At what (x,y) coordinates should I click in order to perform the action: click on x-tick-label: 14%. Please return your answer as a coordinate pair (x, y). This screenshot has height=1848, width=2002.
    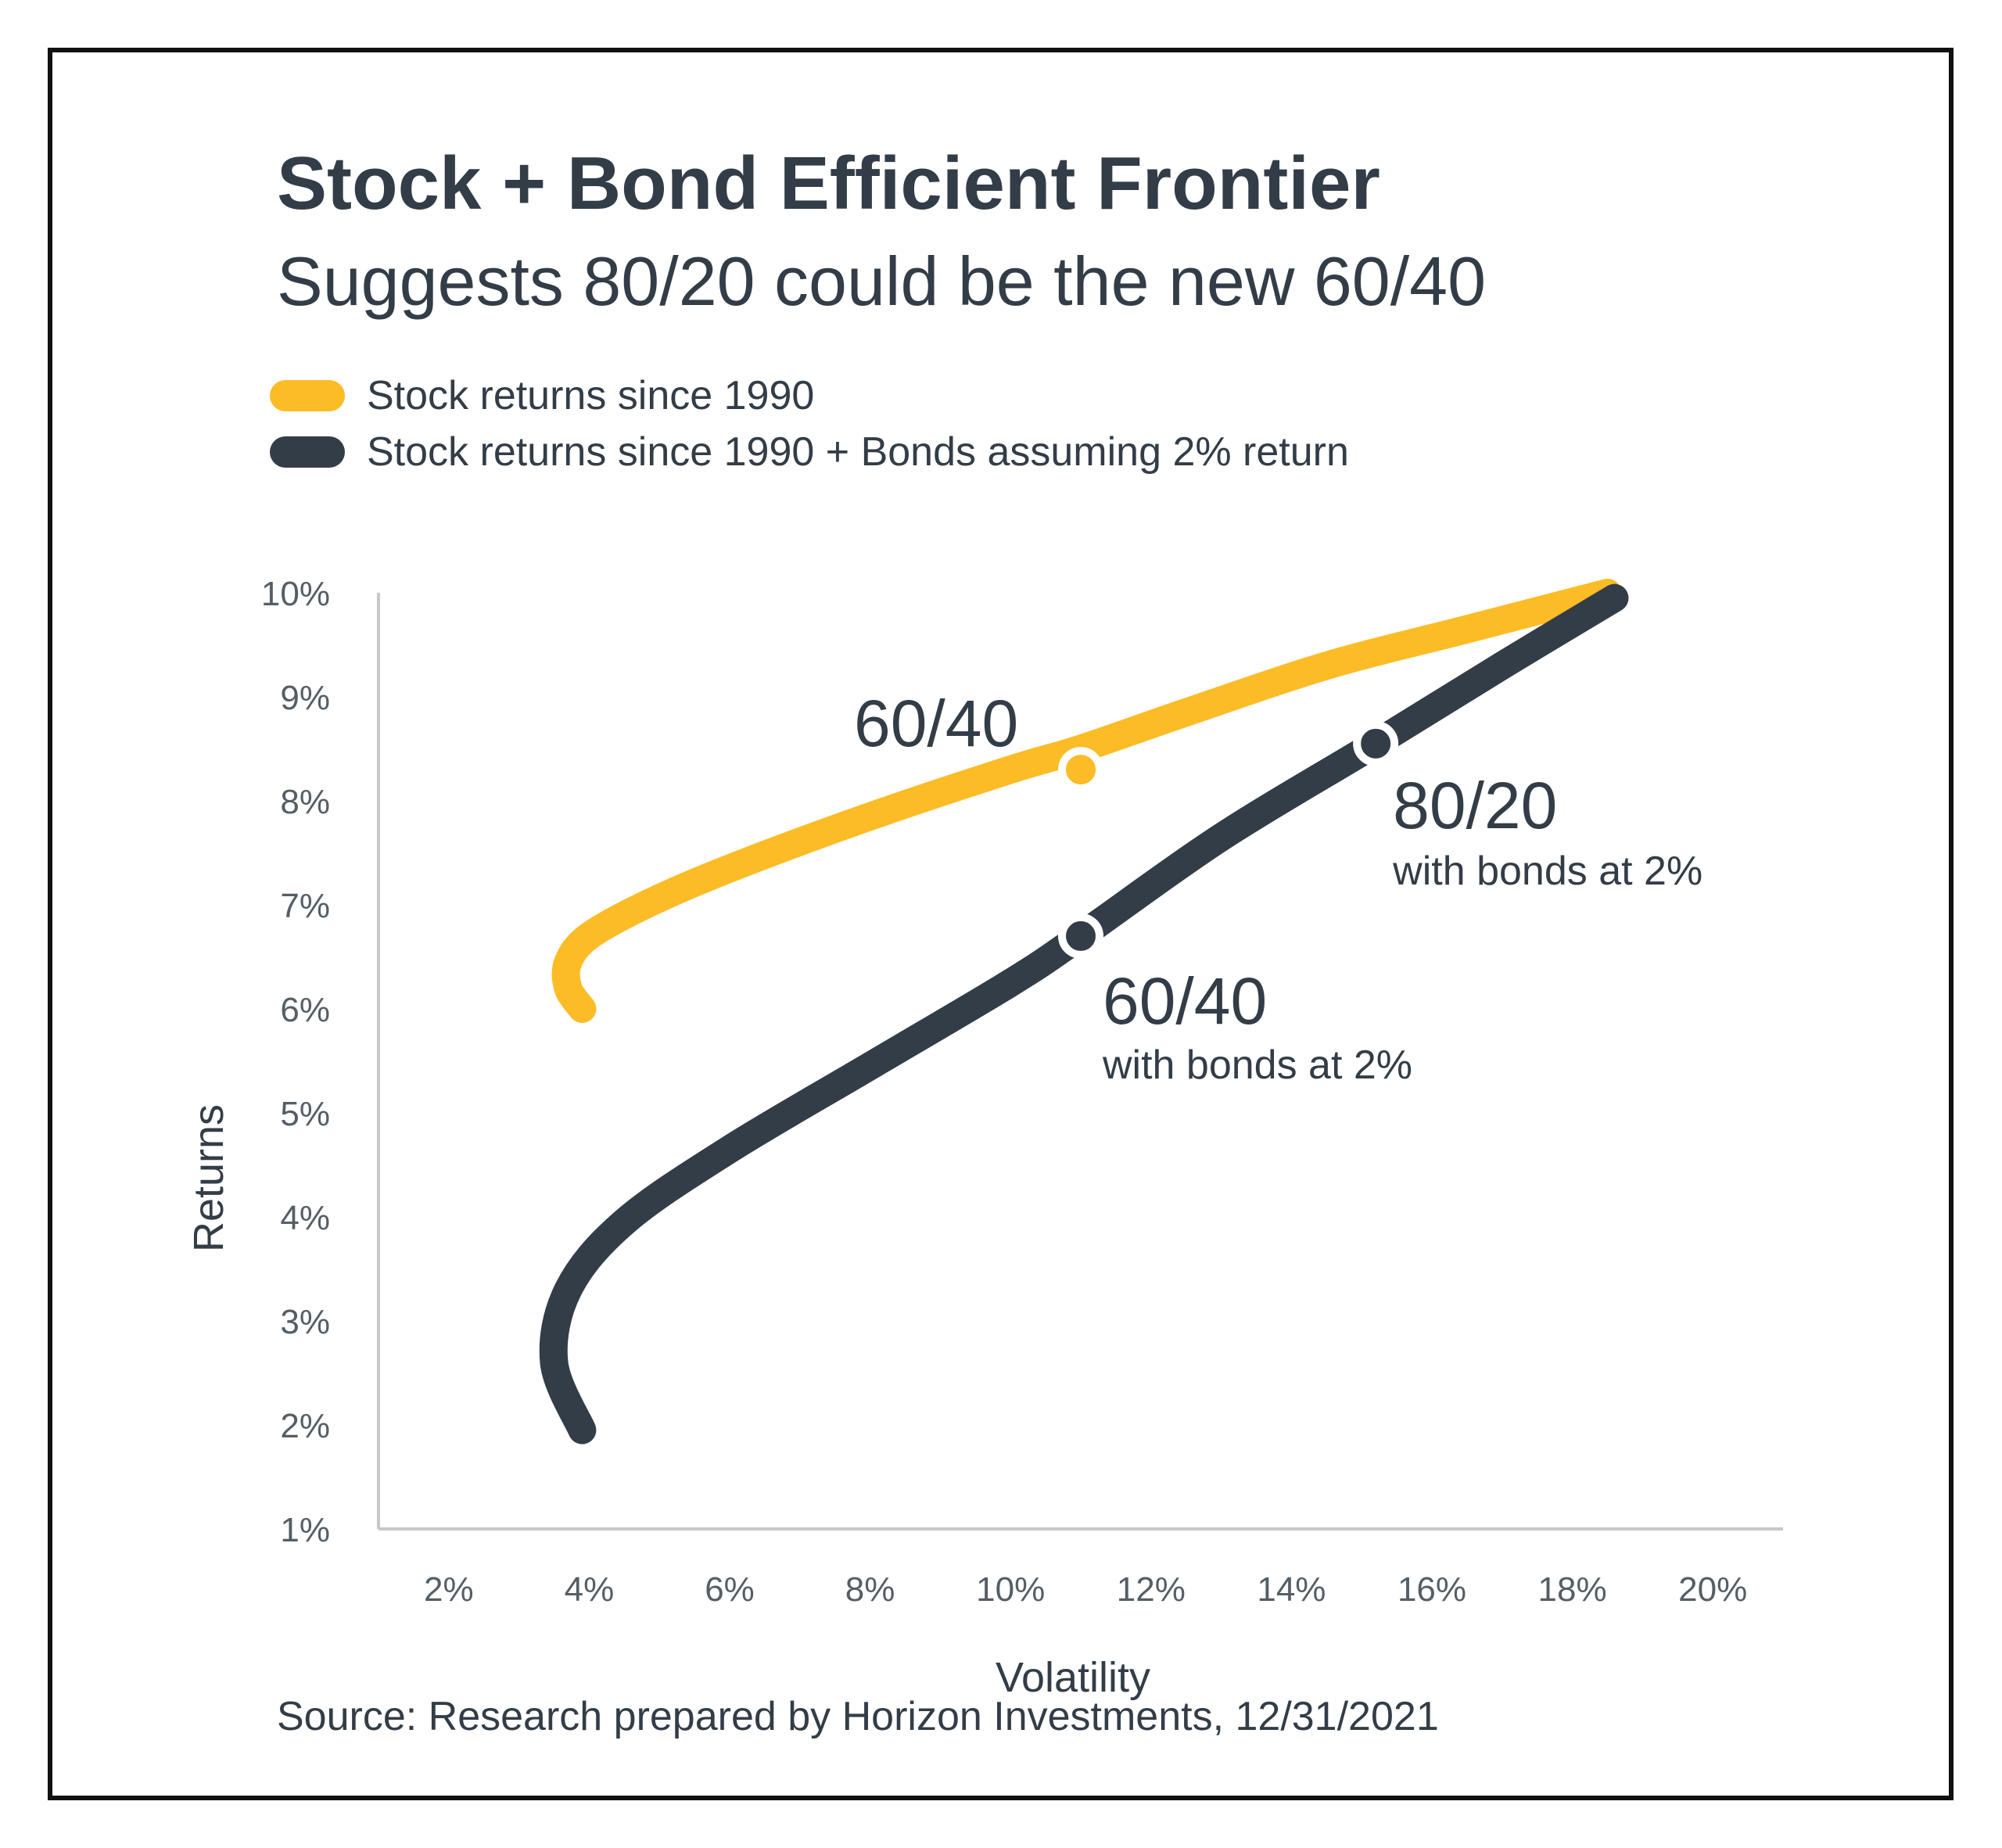
    Looking at the image, I should click on (1291, 1589).